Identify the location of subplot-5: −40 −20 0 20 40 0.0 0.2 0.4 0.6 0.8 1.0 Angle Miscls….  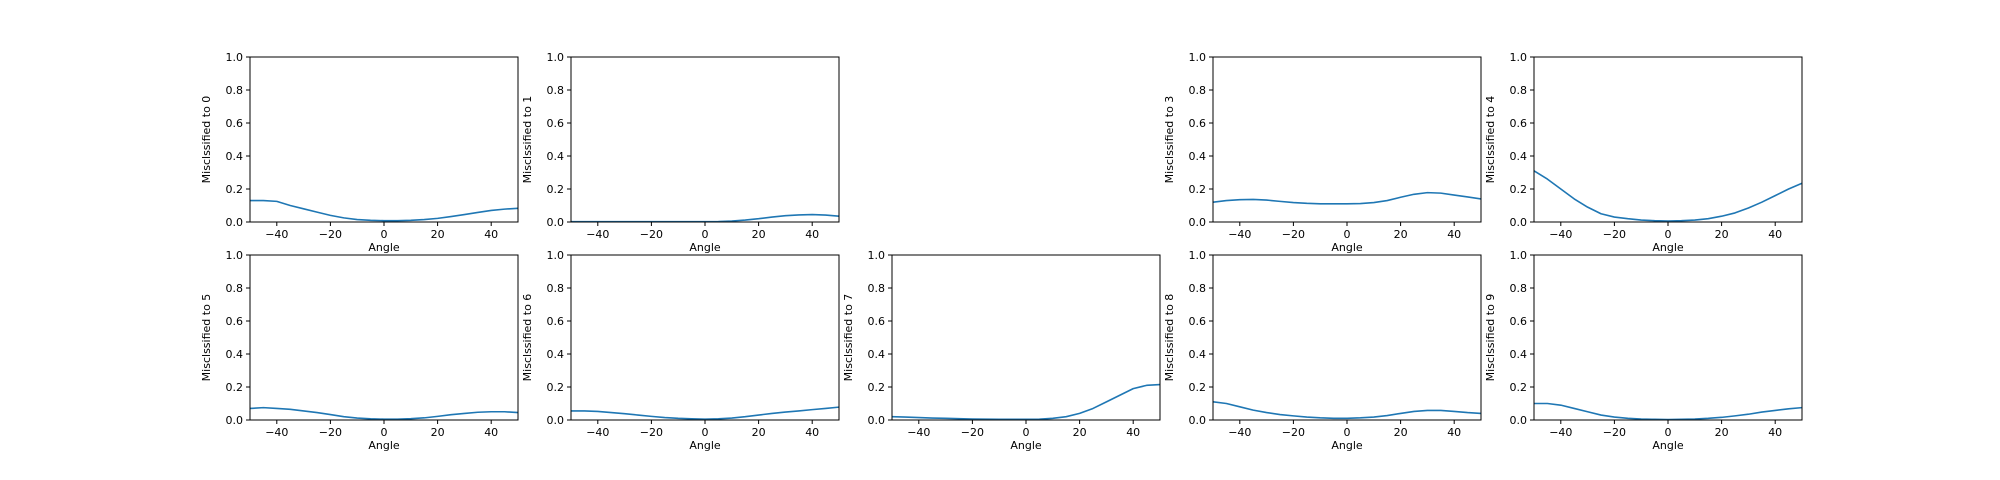
(680, 350).